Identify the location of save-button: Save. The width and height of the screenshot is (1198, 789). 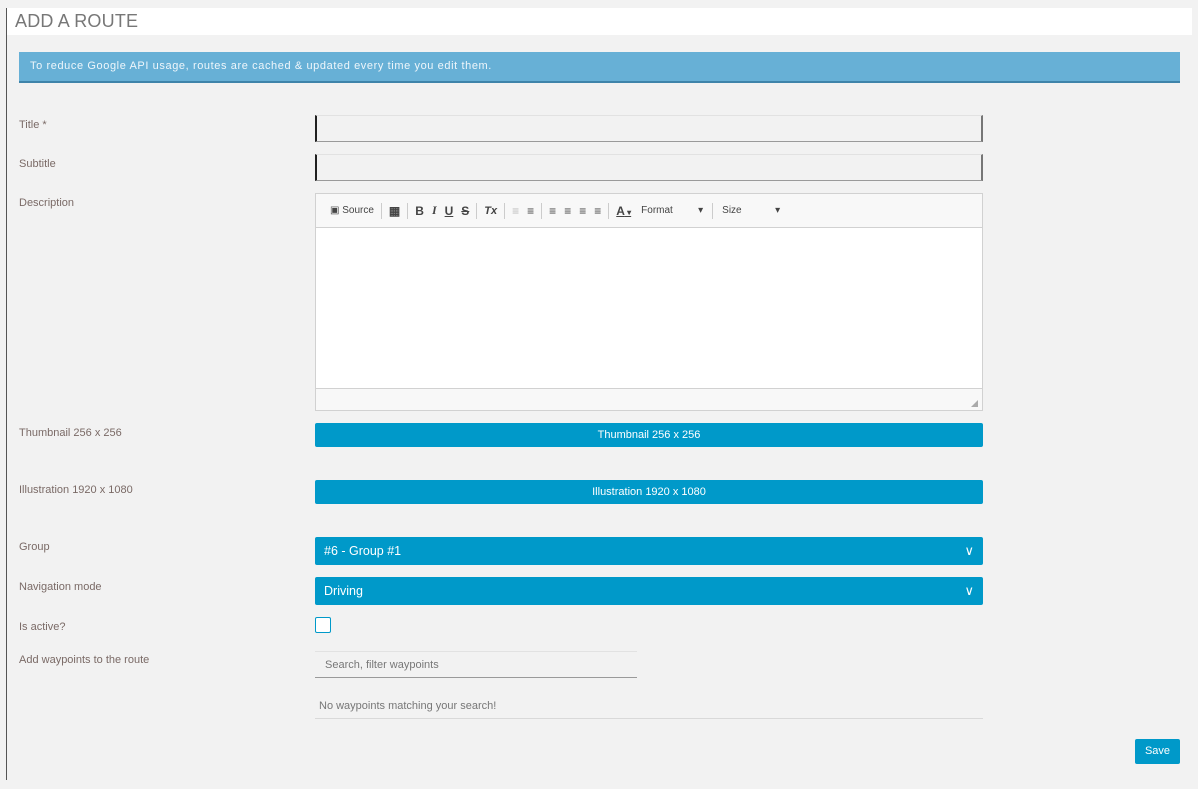
(1157, 751).